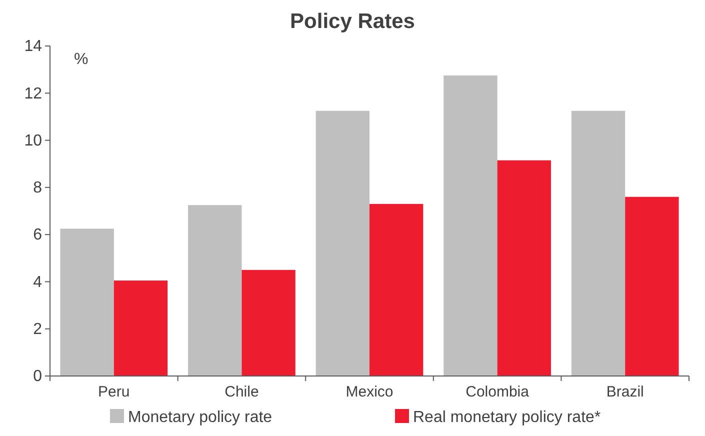 Image resolution: width=705 pixels, height=436 pixels. Describe the element at coordinates (352, 21) in the screenshot. I see `chart-title: Policy Rates` at that location.